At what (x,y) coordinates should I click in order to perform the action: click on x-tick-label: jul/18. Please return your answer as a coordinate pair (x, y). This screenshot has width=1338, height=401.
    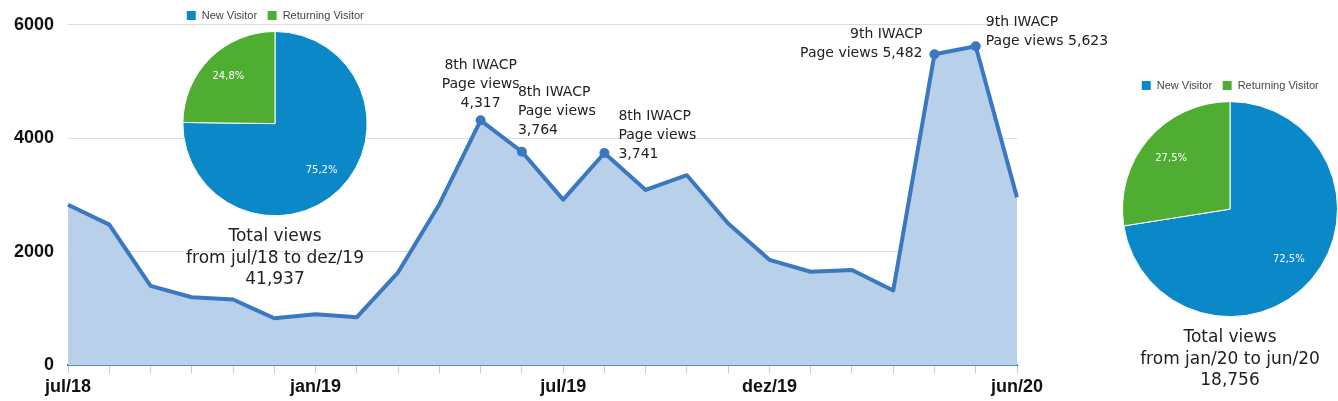
    Looking at the image, I should click on (68, 386).